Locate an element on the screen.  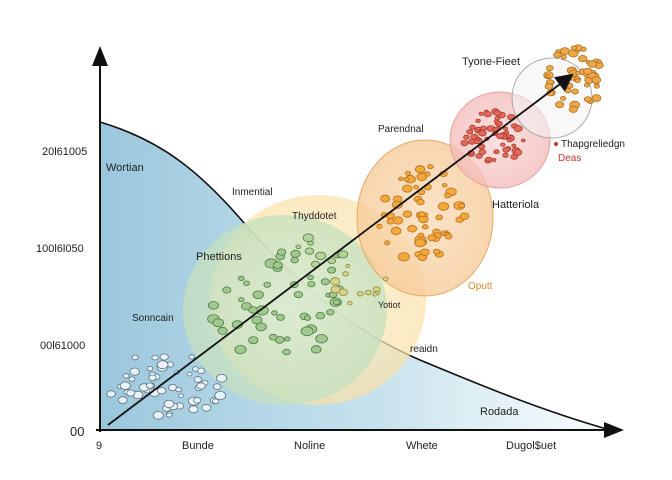
y-tick-label: 20l61005 is located at coordinates (65, 152).